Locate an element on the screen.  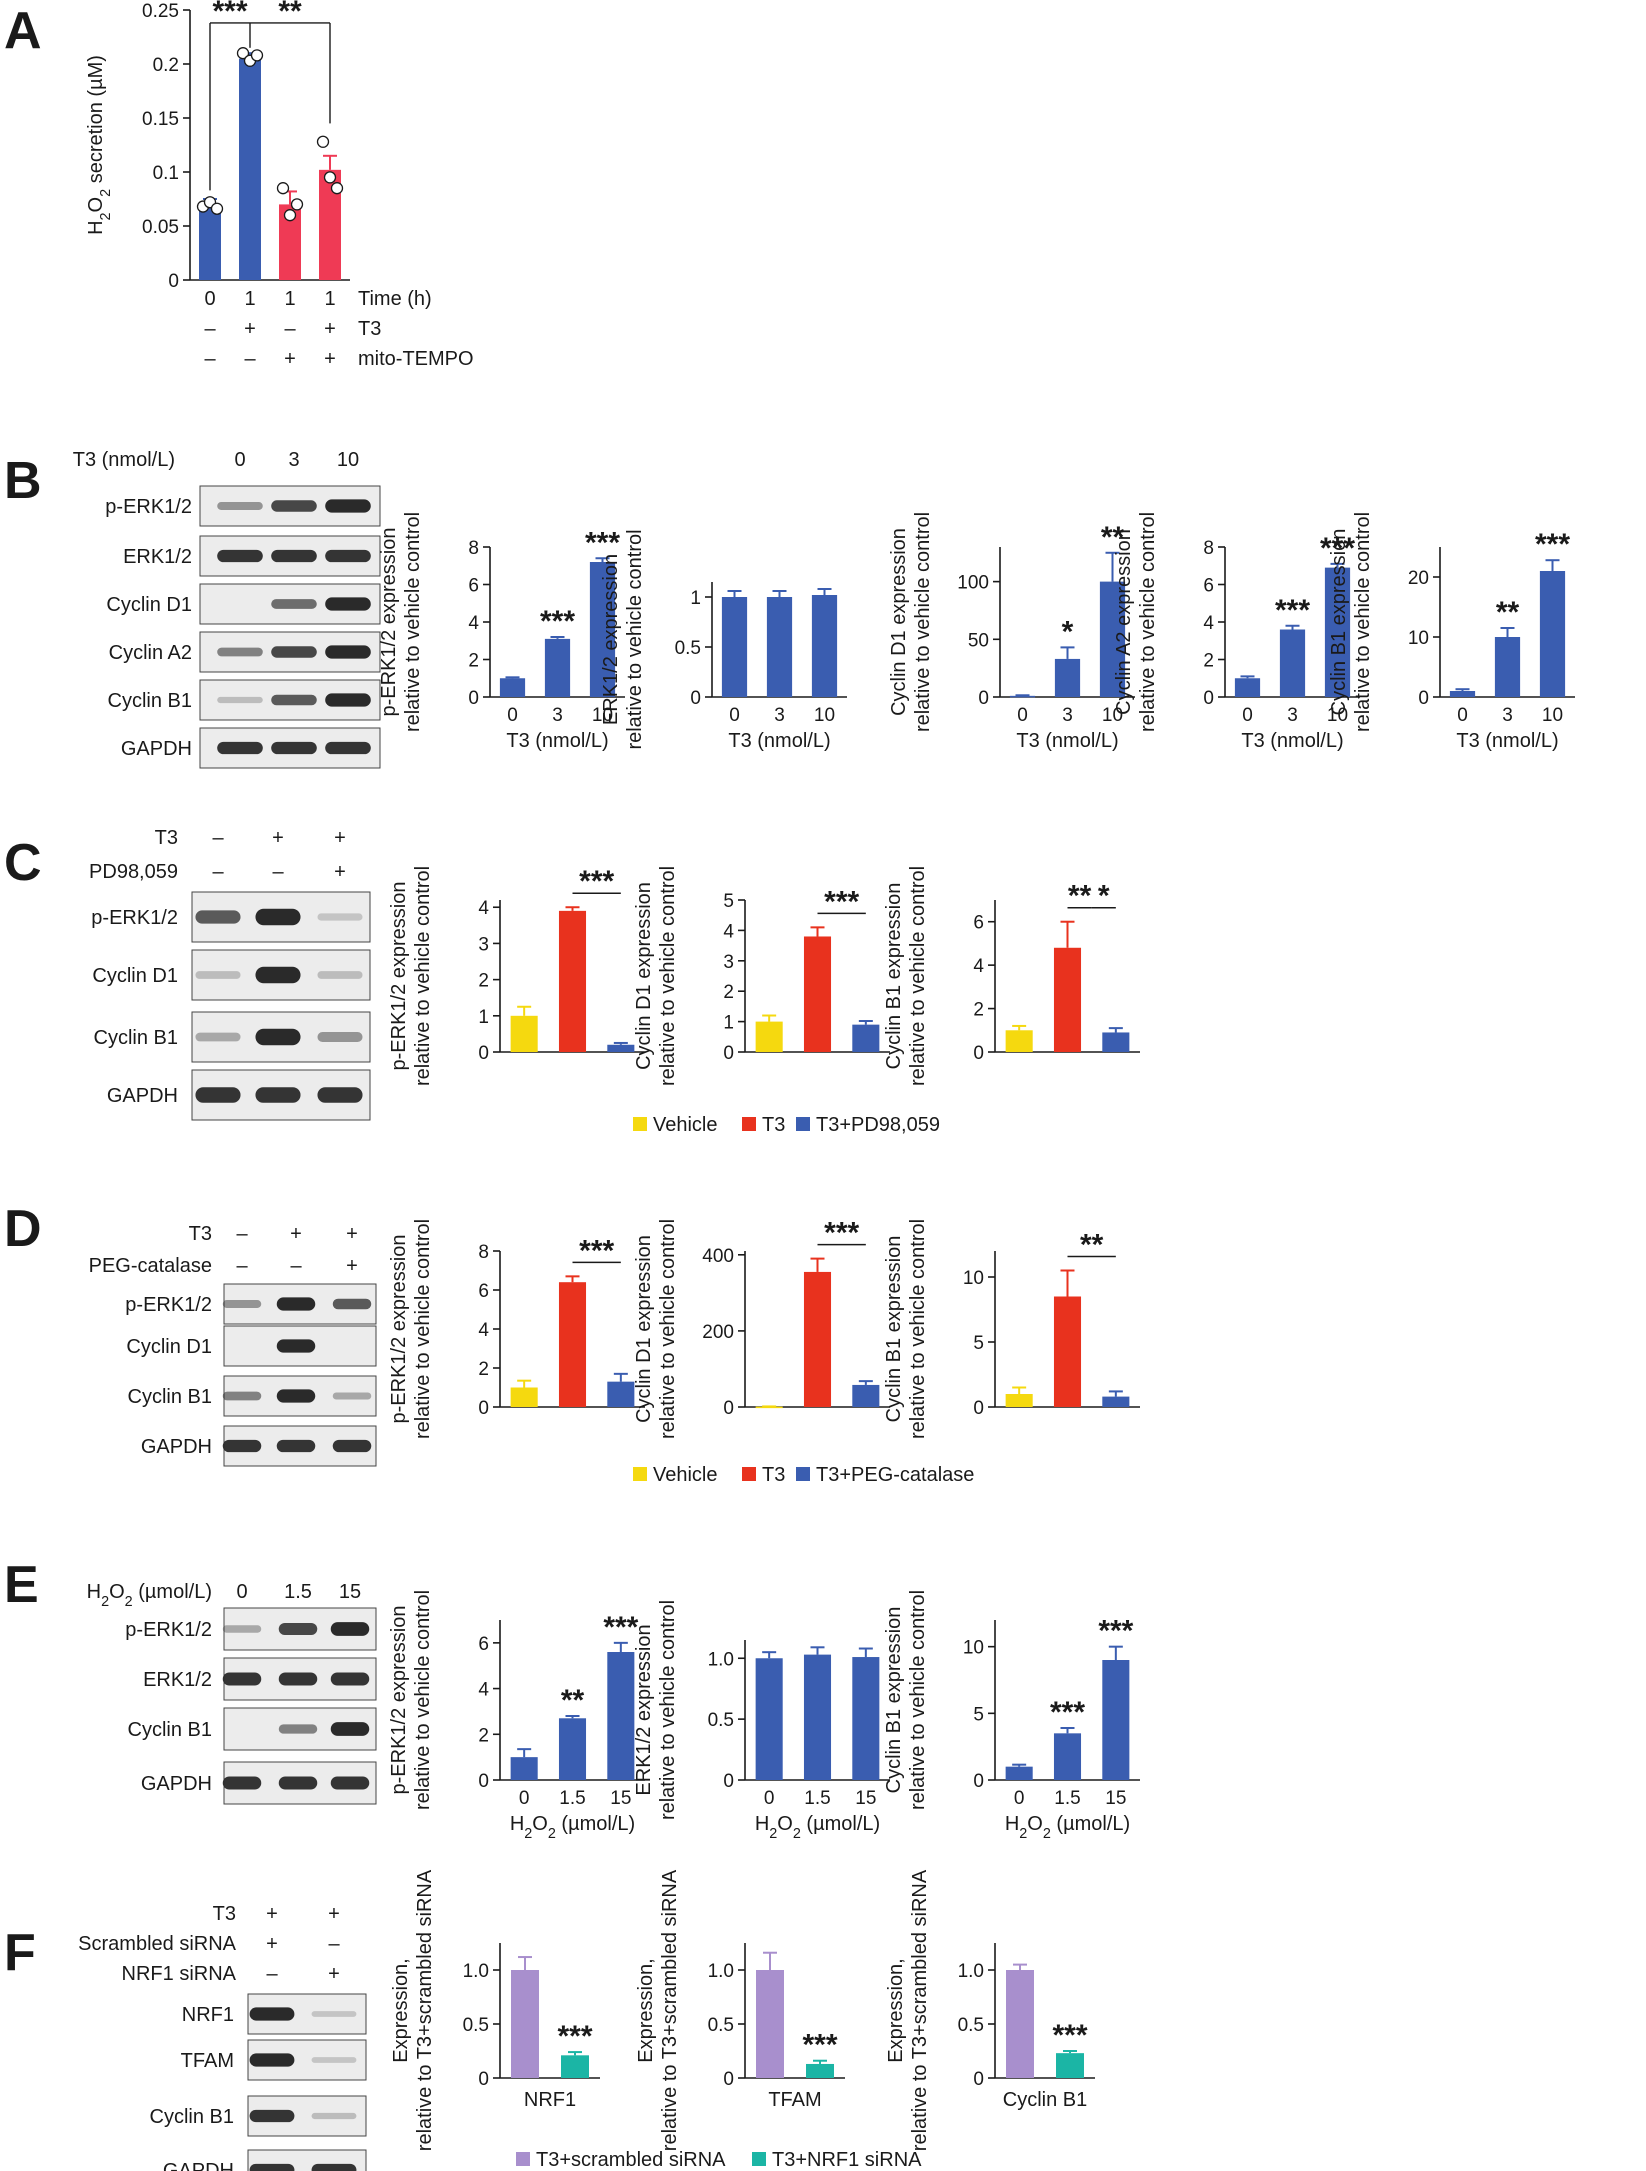
panel-letter: C is located at coordinates (23, 863).